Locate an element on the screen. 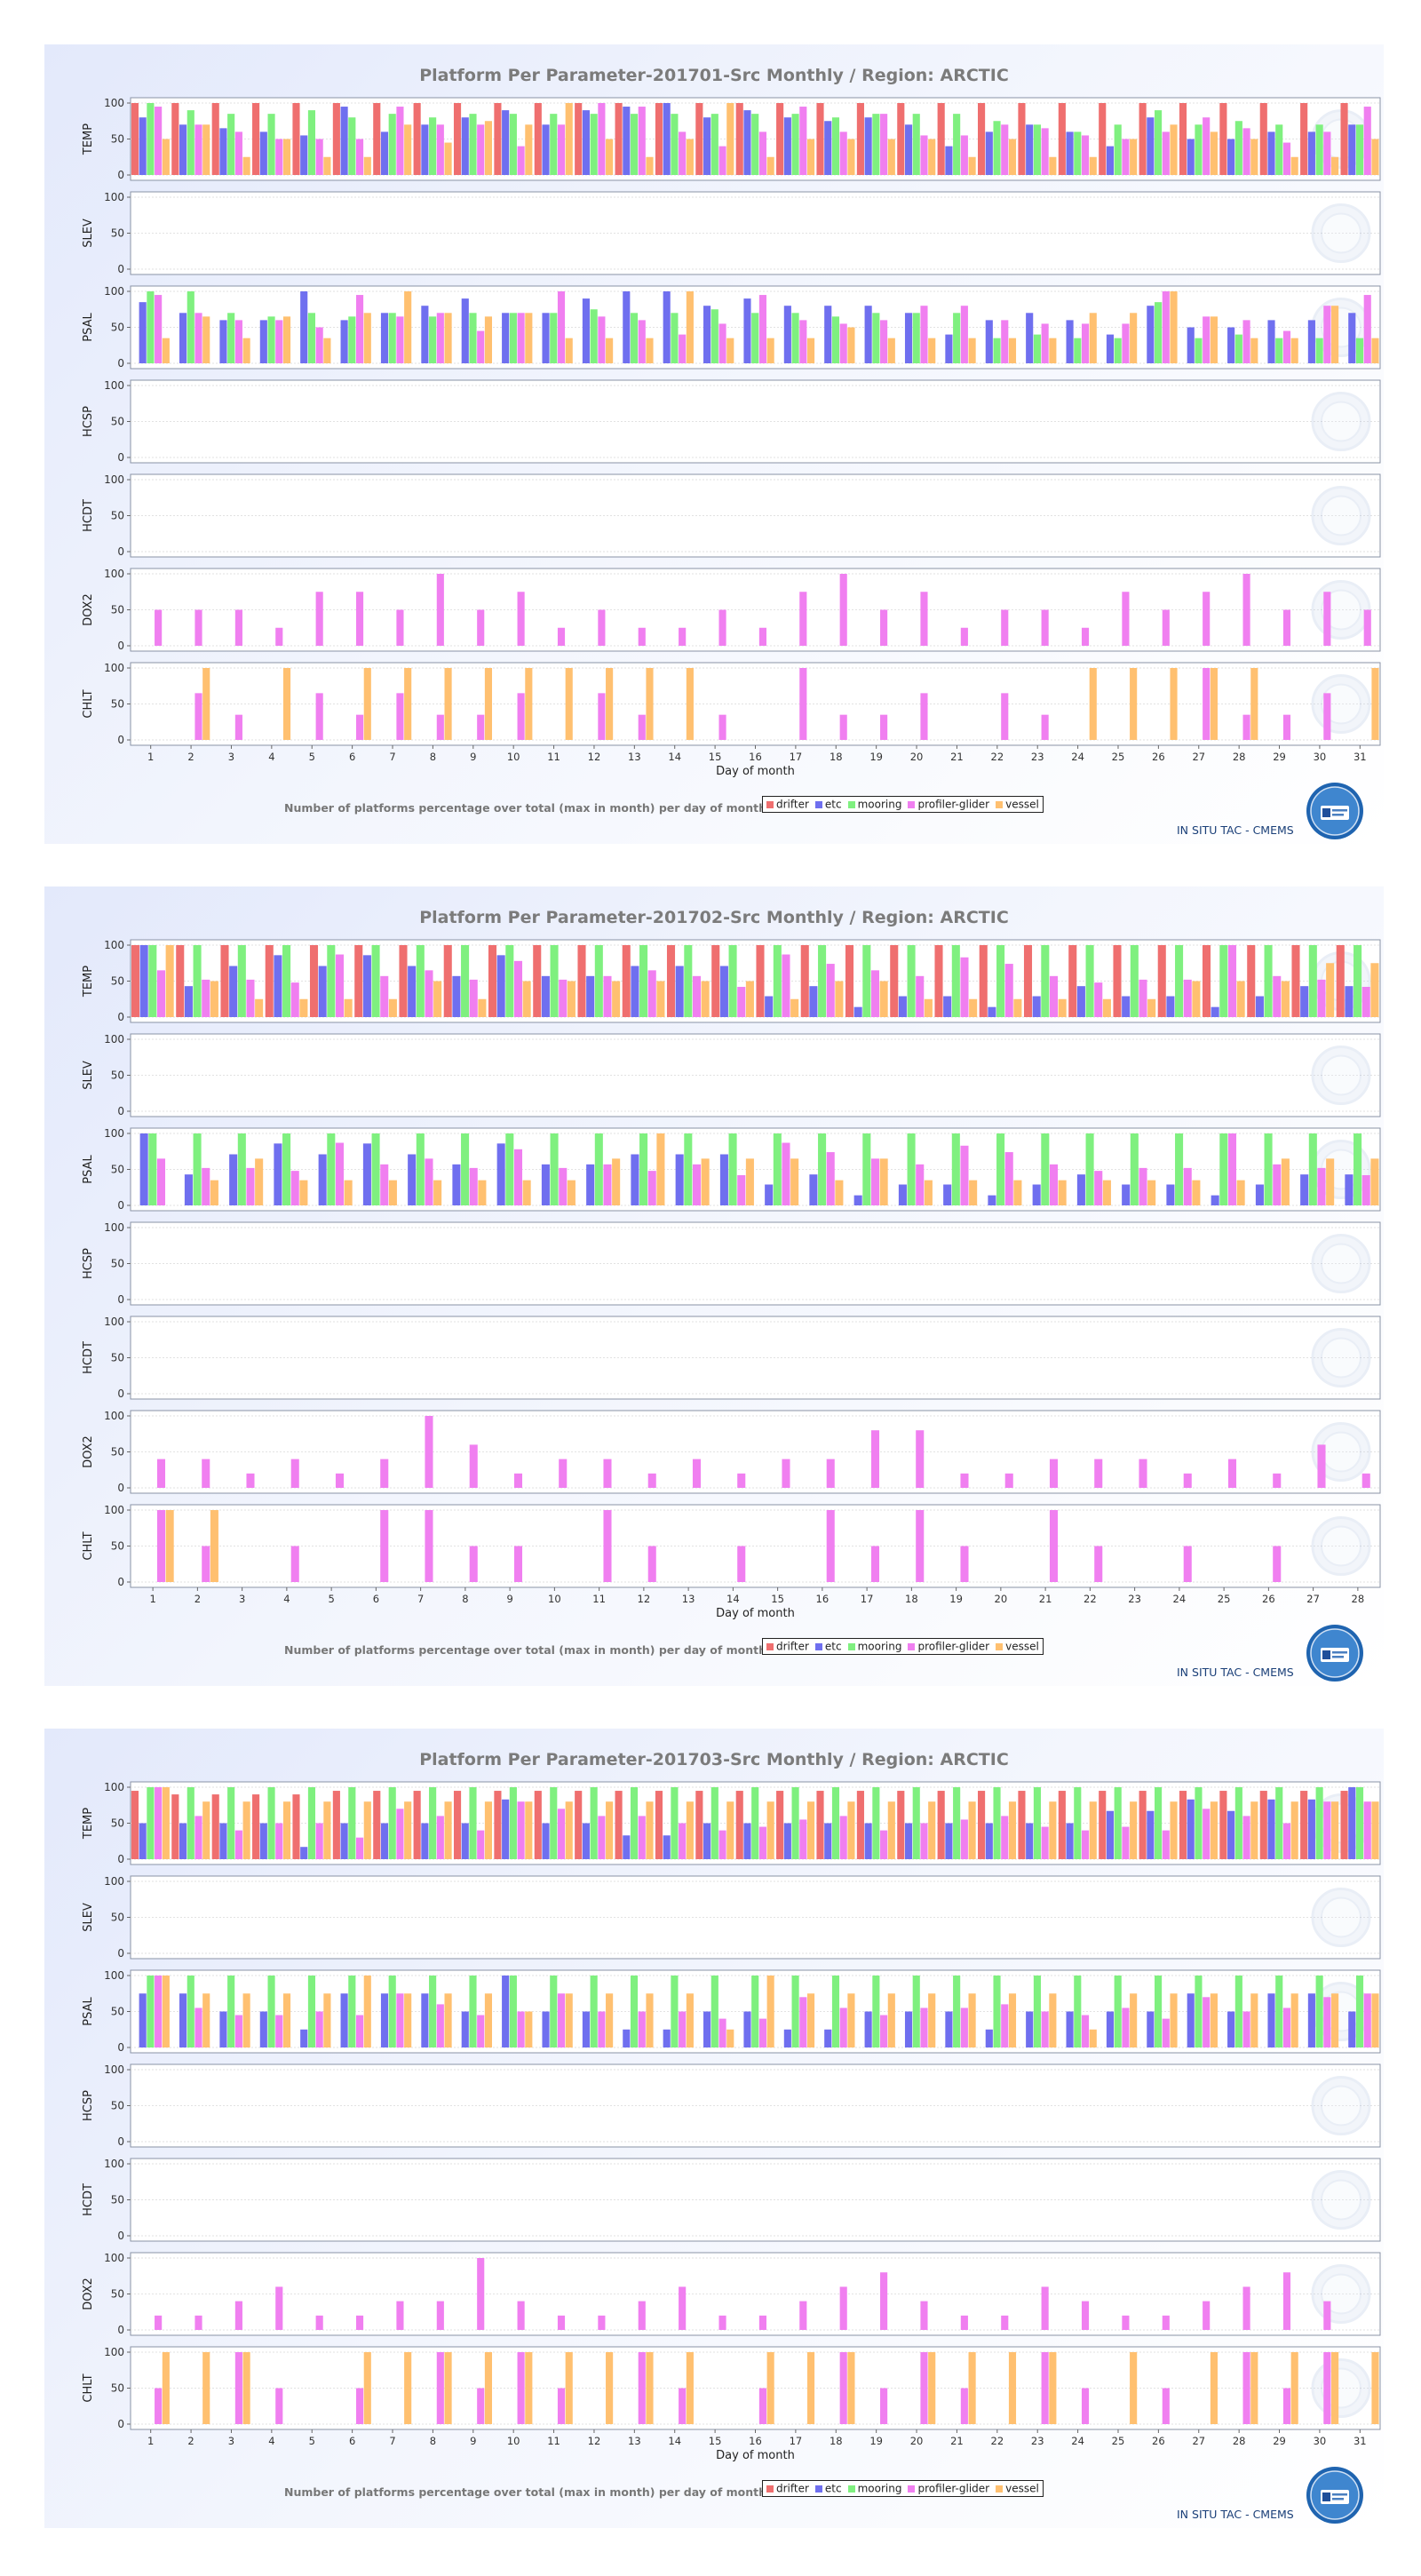  x-tick-label: 15 is located at coordinates (777, 1599).